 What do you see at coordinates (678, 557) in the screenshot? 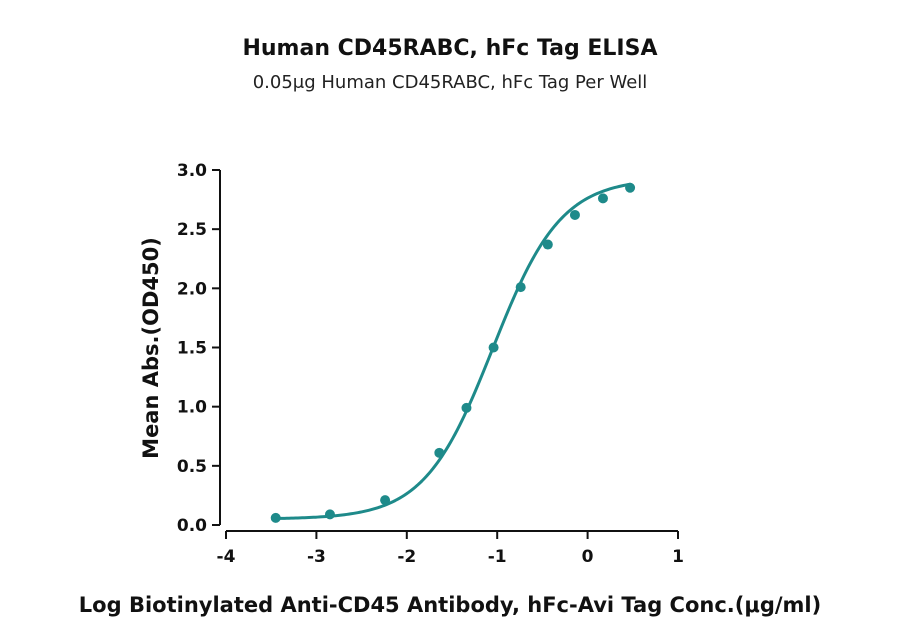
I see `x-tick-label: 1` at bounding box center [678, 557].